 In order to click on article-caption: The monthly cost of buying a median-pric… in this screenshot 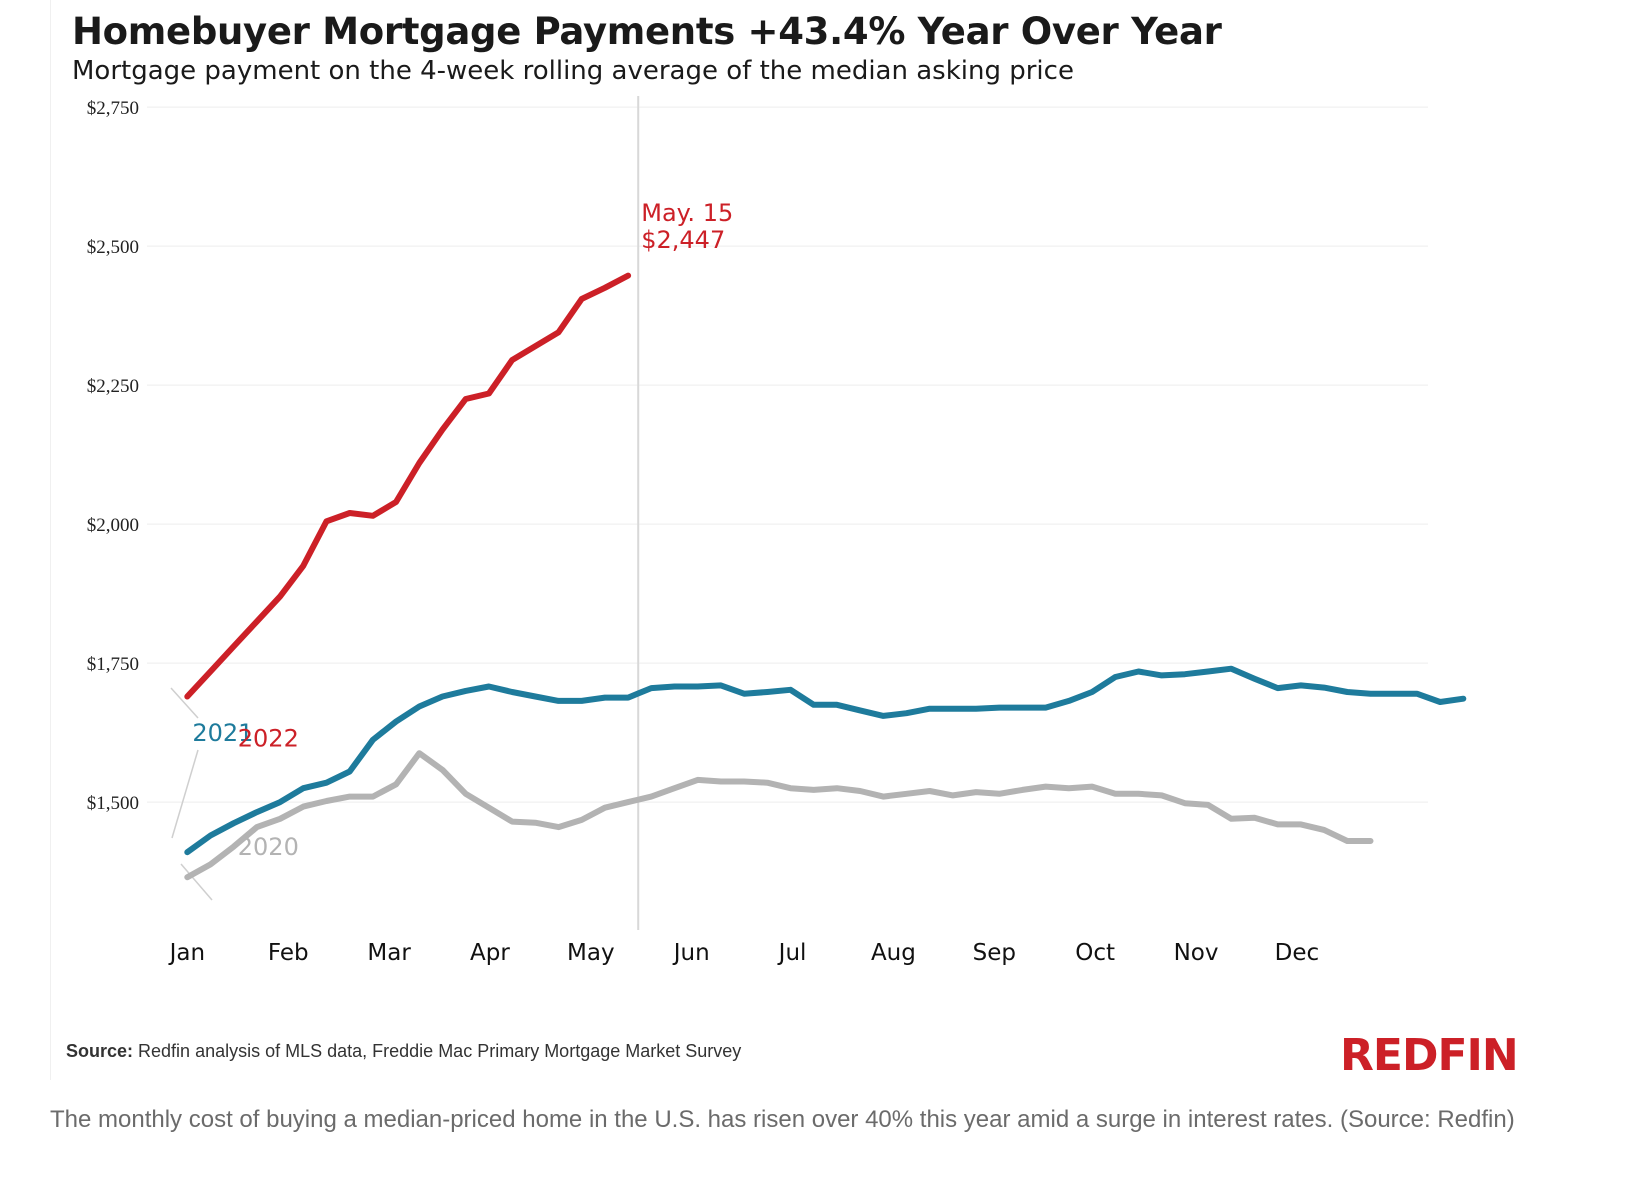, I will do `click(782, 1119)`.